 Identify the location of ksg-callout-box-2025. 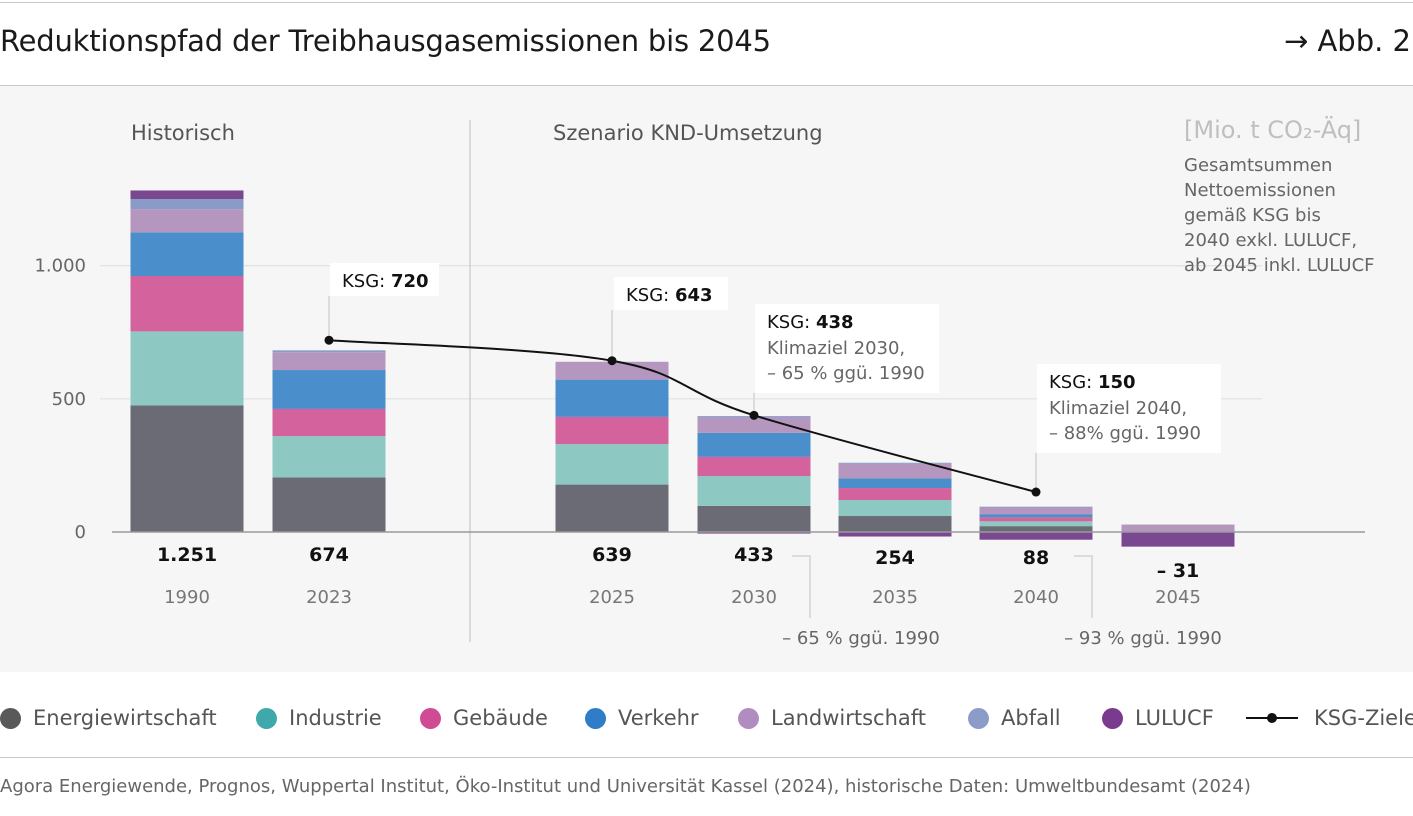
(671, 293).